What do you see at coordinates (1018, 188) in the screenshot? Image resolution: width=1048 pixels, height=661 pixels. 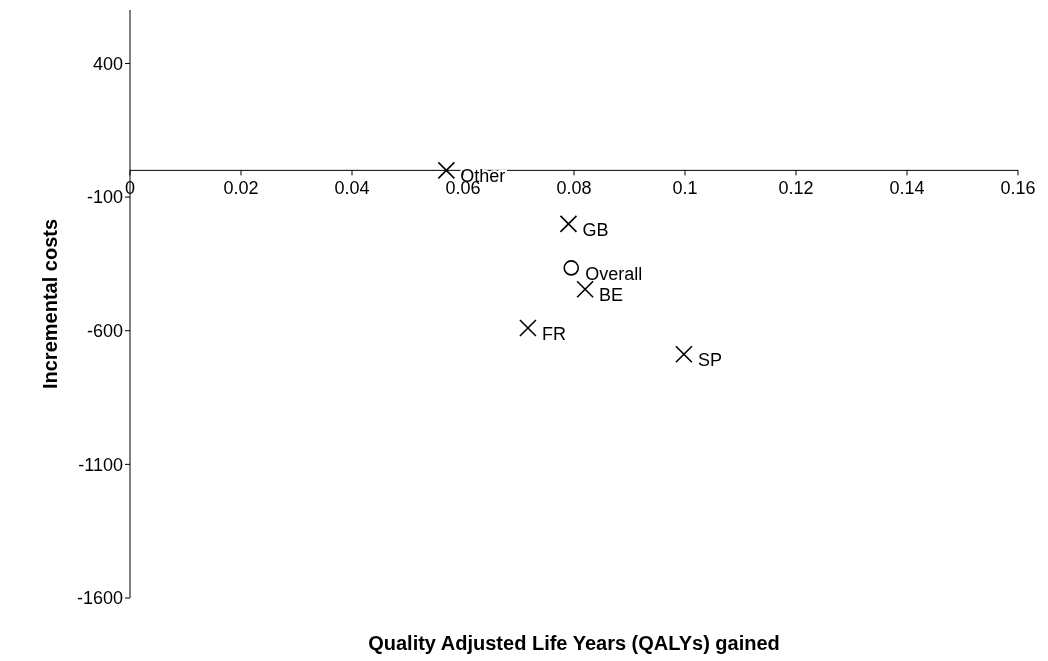 I see `x-tick-label: 0.16` at bounding box center [1018, 188].